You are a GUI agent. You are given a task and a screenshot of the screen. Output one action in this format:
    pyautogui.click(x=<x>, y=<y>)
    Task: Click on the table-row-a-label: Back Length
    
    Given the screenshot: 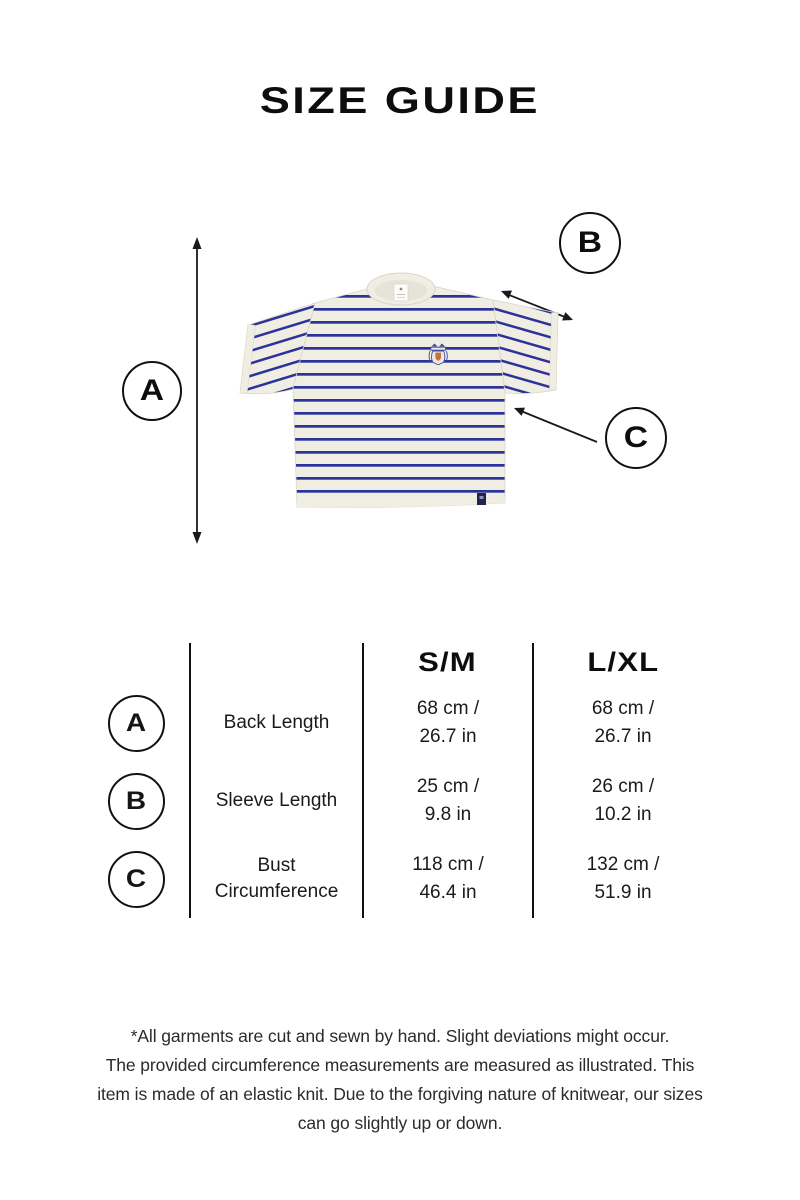 What is the action you would take?
    pyautogui.click(x=276, y=723)
    